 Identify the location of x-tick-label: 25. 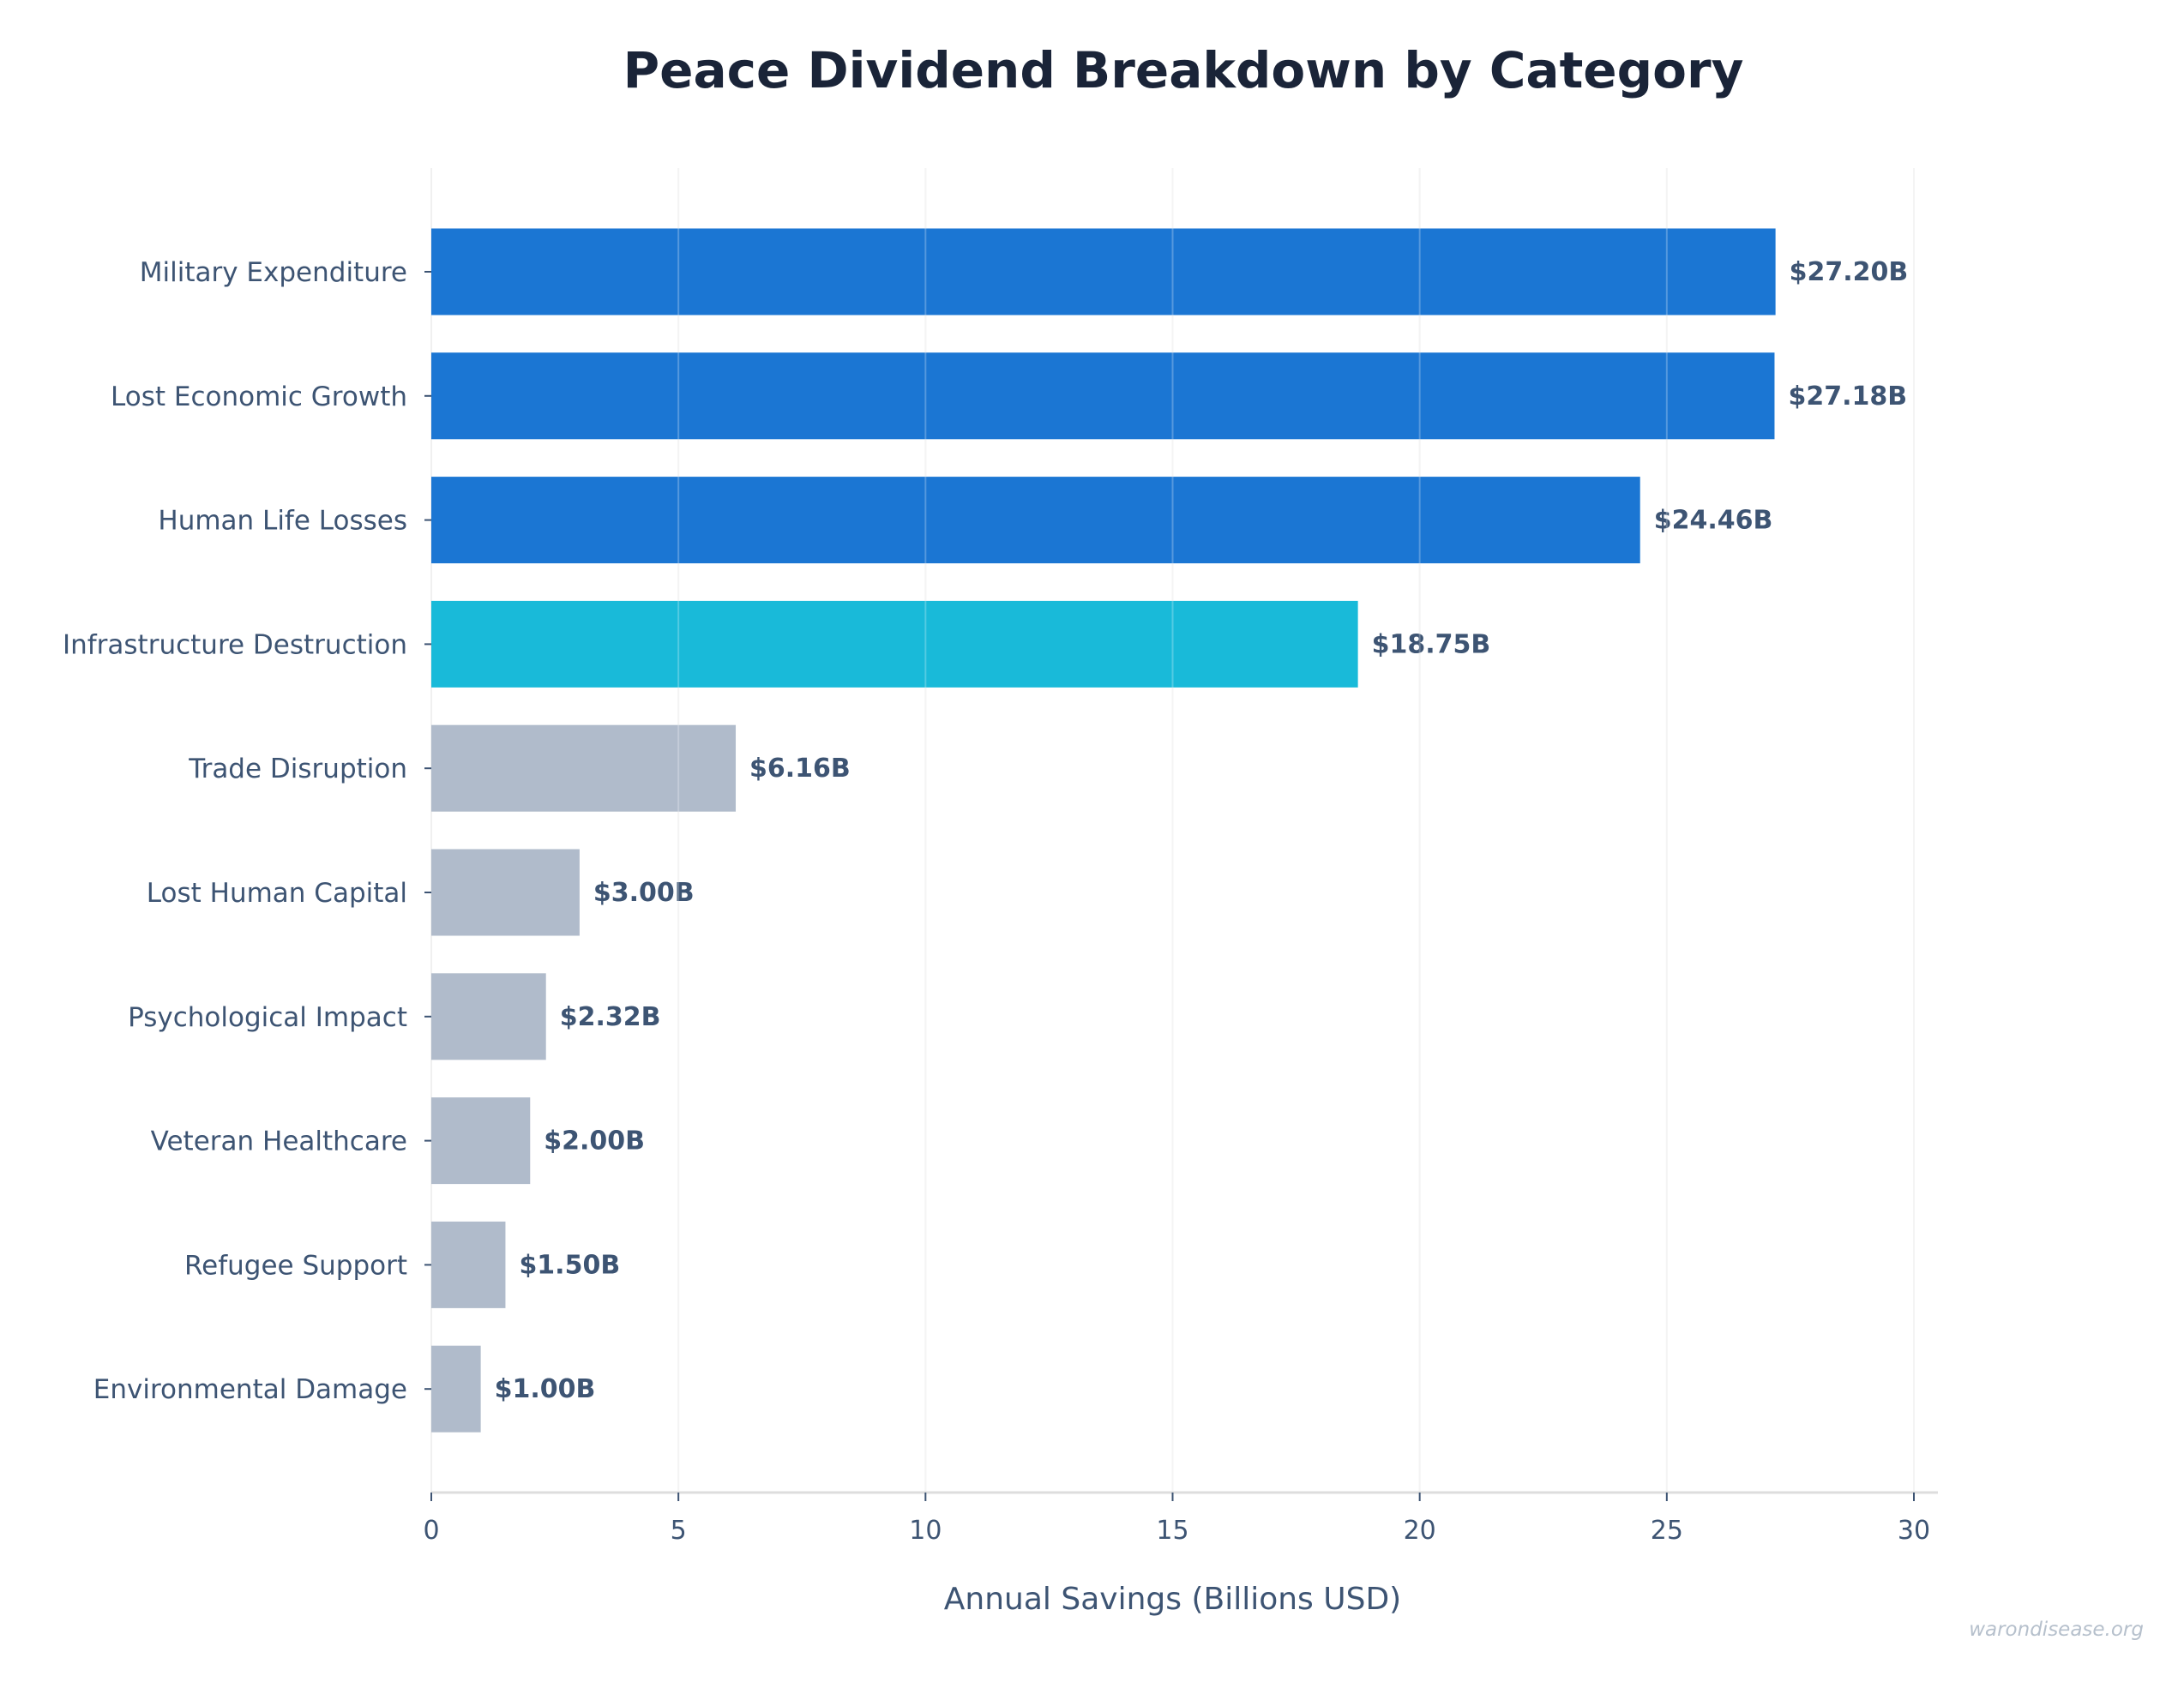
(1667, 1531).